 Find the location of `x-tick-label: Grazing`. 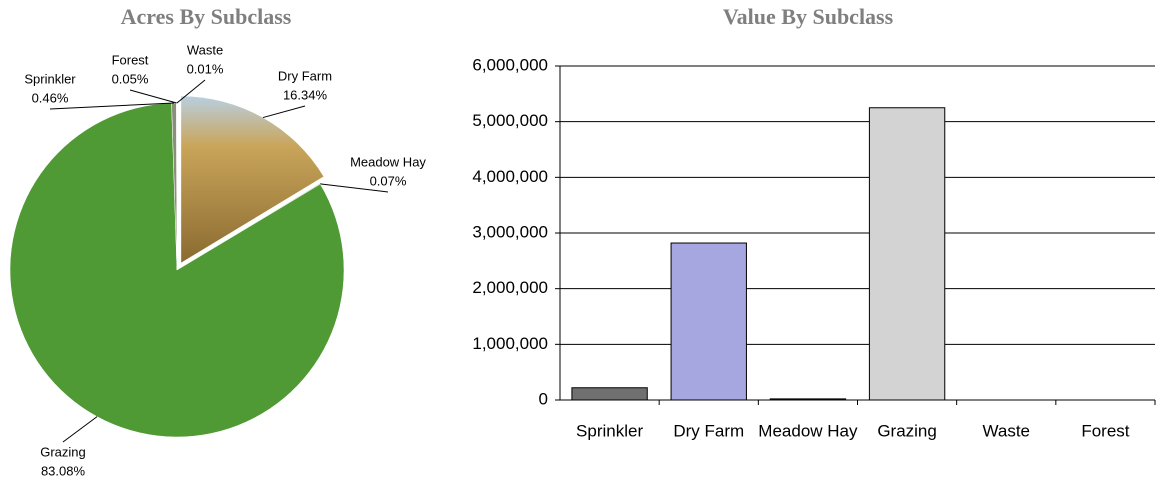

x-tick-label: Grazing is located at coordinates (907, 430).